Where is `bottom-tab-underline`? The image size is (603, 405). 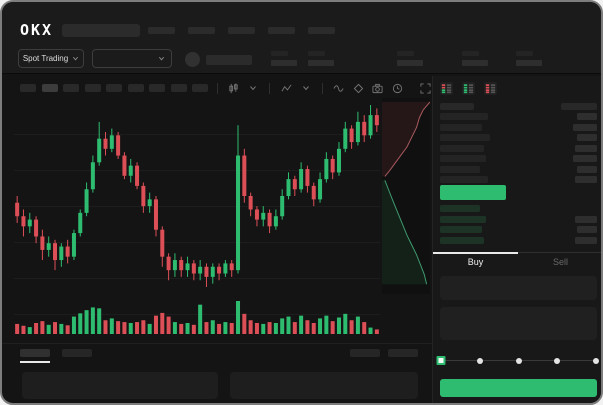
bottom-tab-underline is located at coordinates (35, 362).